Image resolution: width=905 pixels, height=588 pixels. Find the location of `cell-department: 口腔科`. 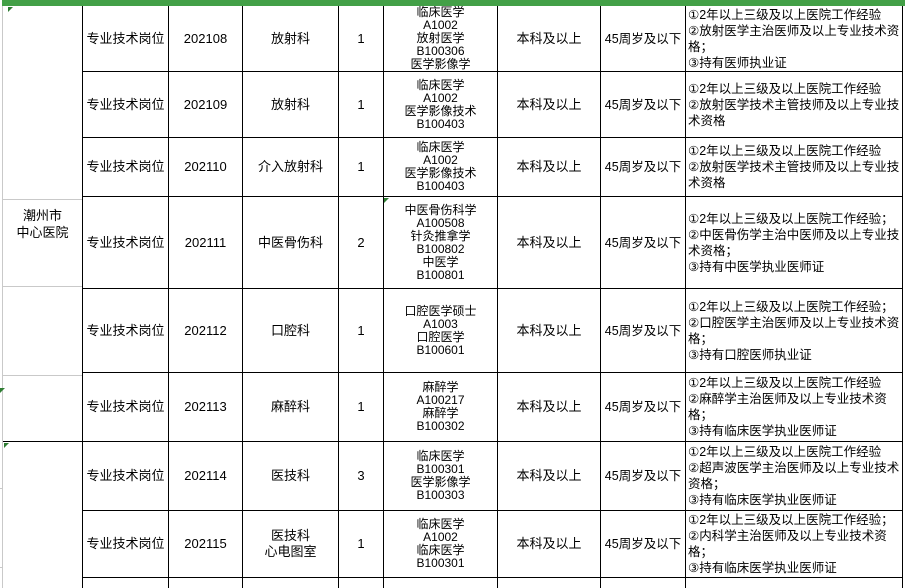

cell-department: 口腔科 is located at coordinates (291, 330).